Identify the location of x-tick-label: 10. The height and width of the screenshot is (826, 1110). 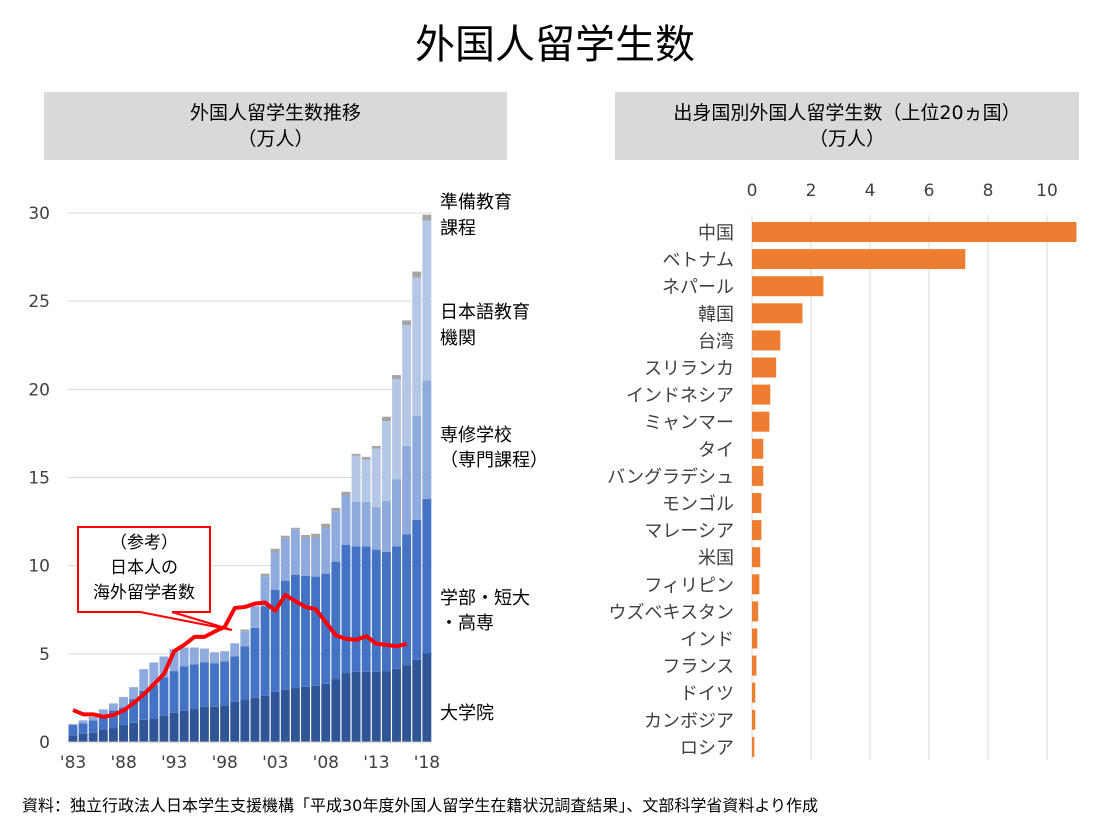
(1047, 191).